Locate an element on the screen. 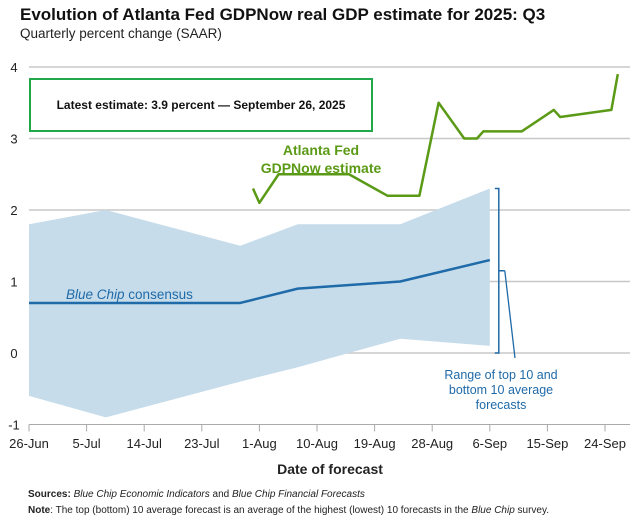  consensus-label-italic: Blue Chip is located at coordinates (95, 294).